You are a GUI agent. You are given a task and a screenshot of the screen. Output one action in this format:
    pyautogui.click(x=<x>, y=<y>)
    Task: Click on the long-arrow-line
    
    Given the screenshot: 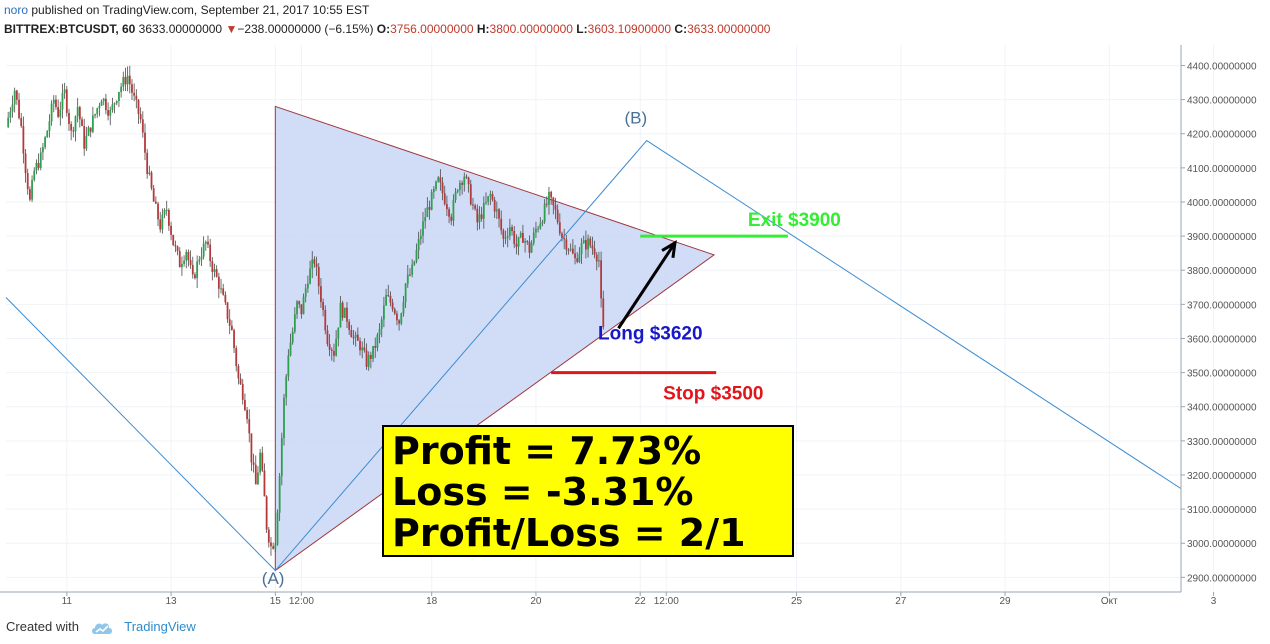 What is the action you would take?
    pyautogui.click(x=647, y=286)
    